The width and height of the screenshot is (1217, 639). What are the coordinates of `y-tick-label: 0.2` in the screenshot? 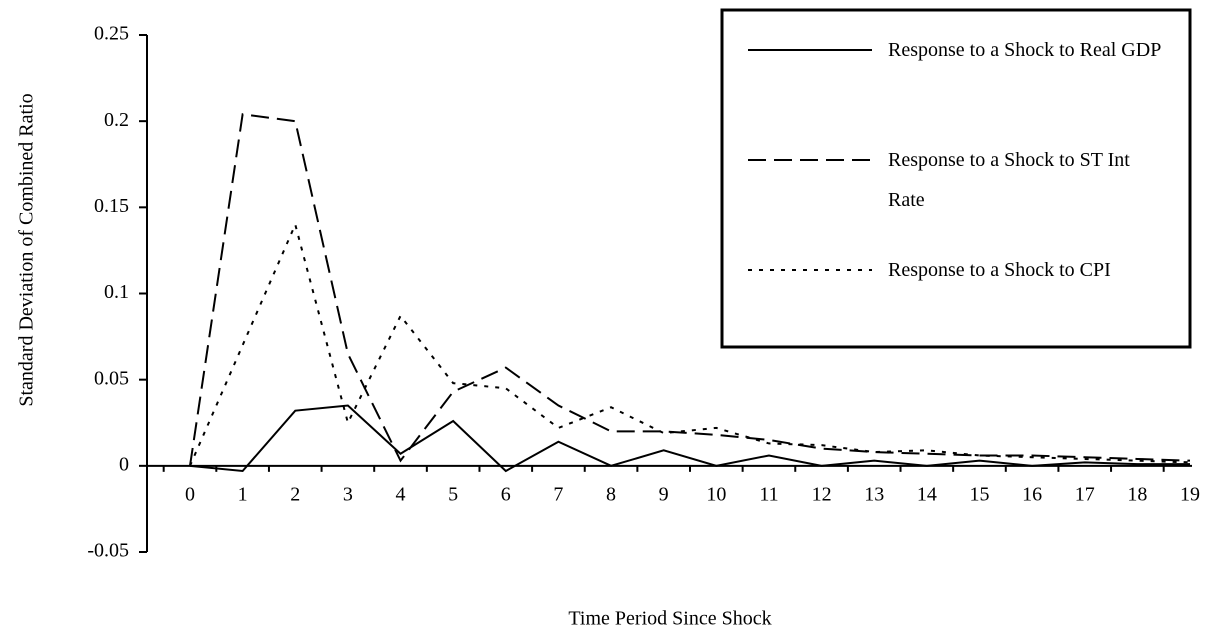 It's located at (116, 120).